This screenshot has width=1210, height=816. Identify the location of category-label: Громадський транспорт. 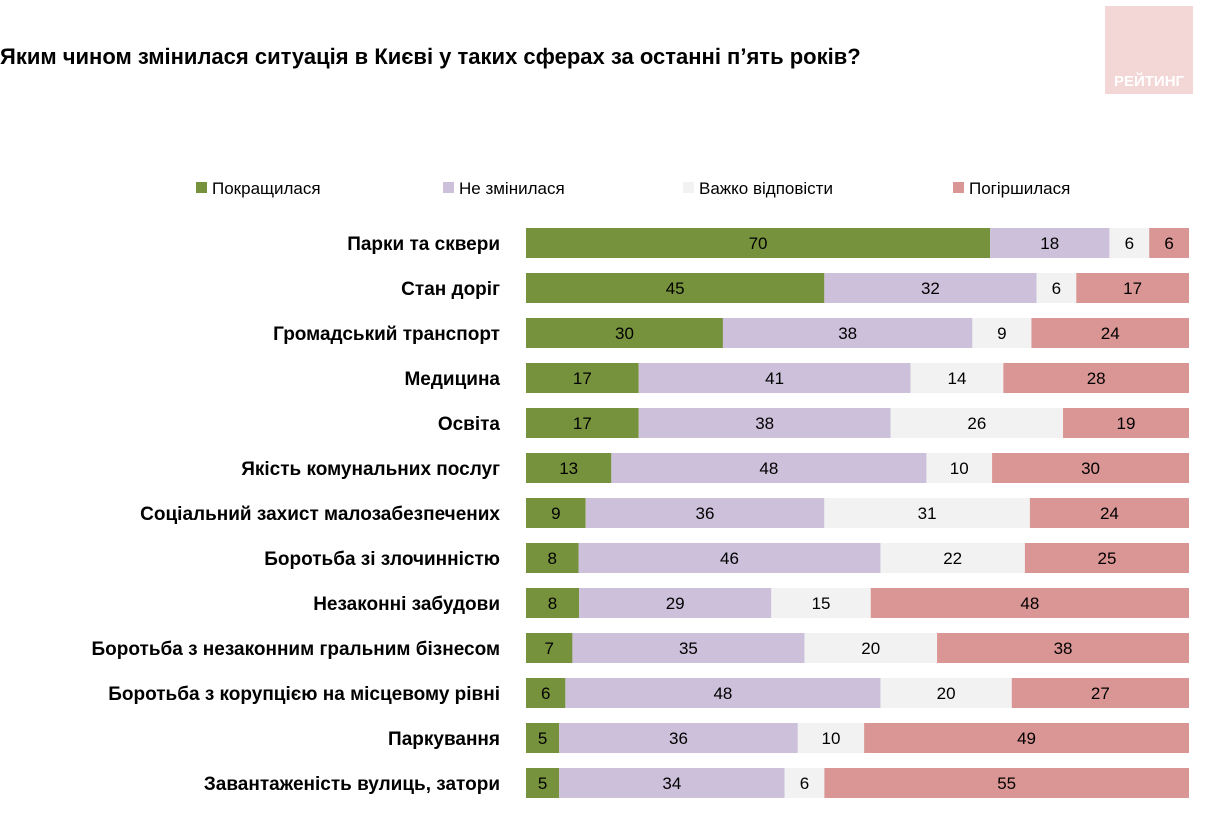
(386, 334).